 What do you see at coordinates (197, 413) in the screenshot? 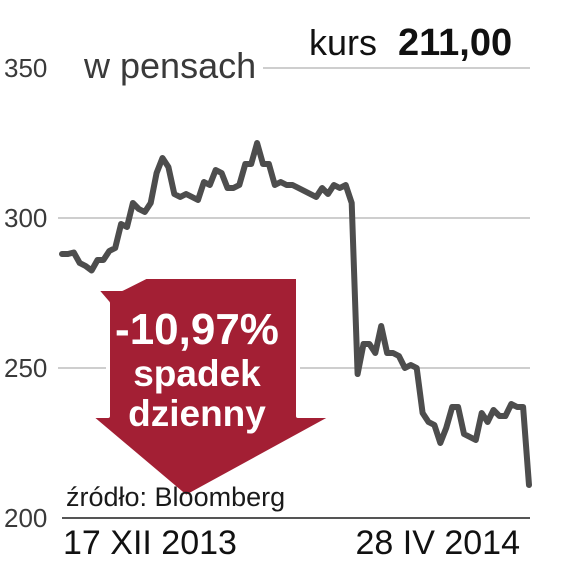
I see `badge-line2: dzienny` at bounding box center [197, 413].